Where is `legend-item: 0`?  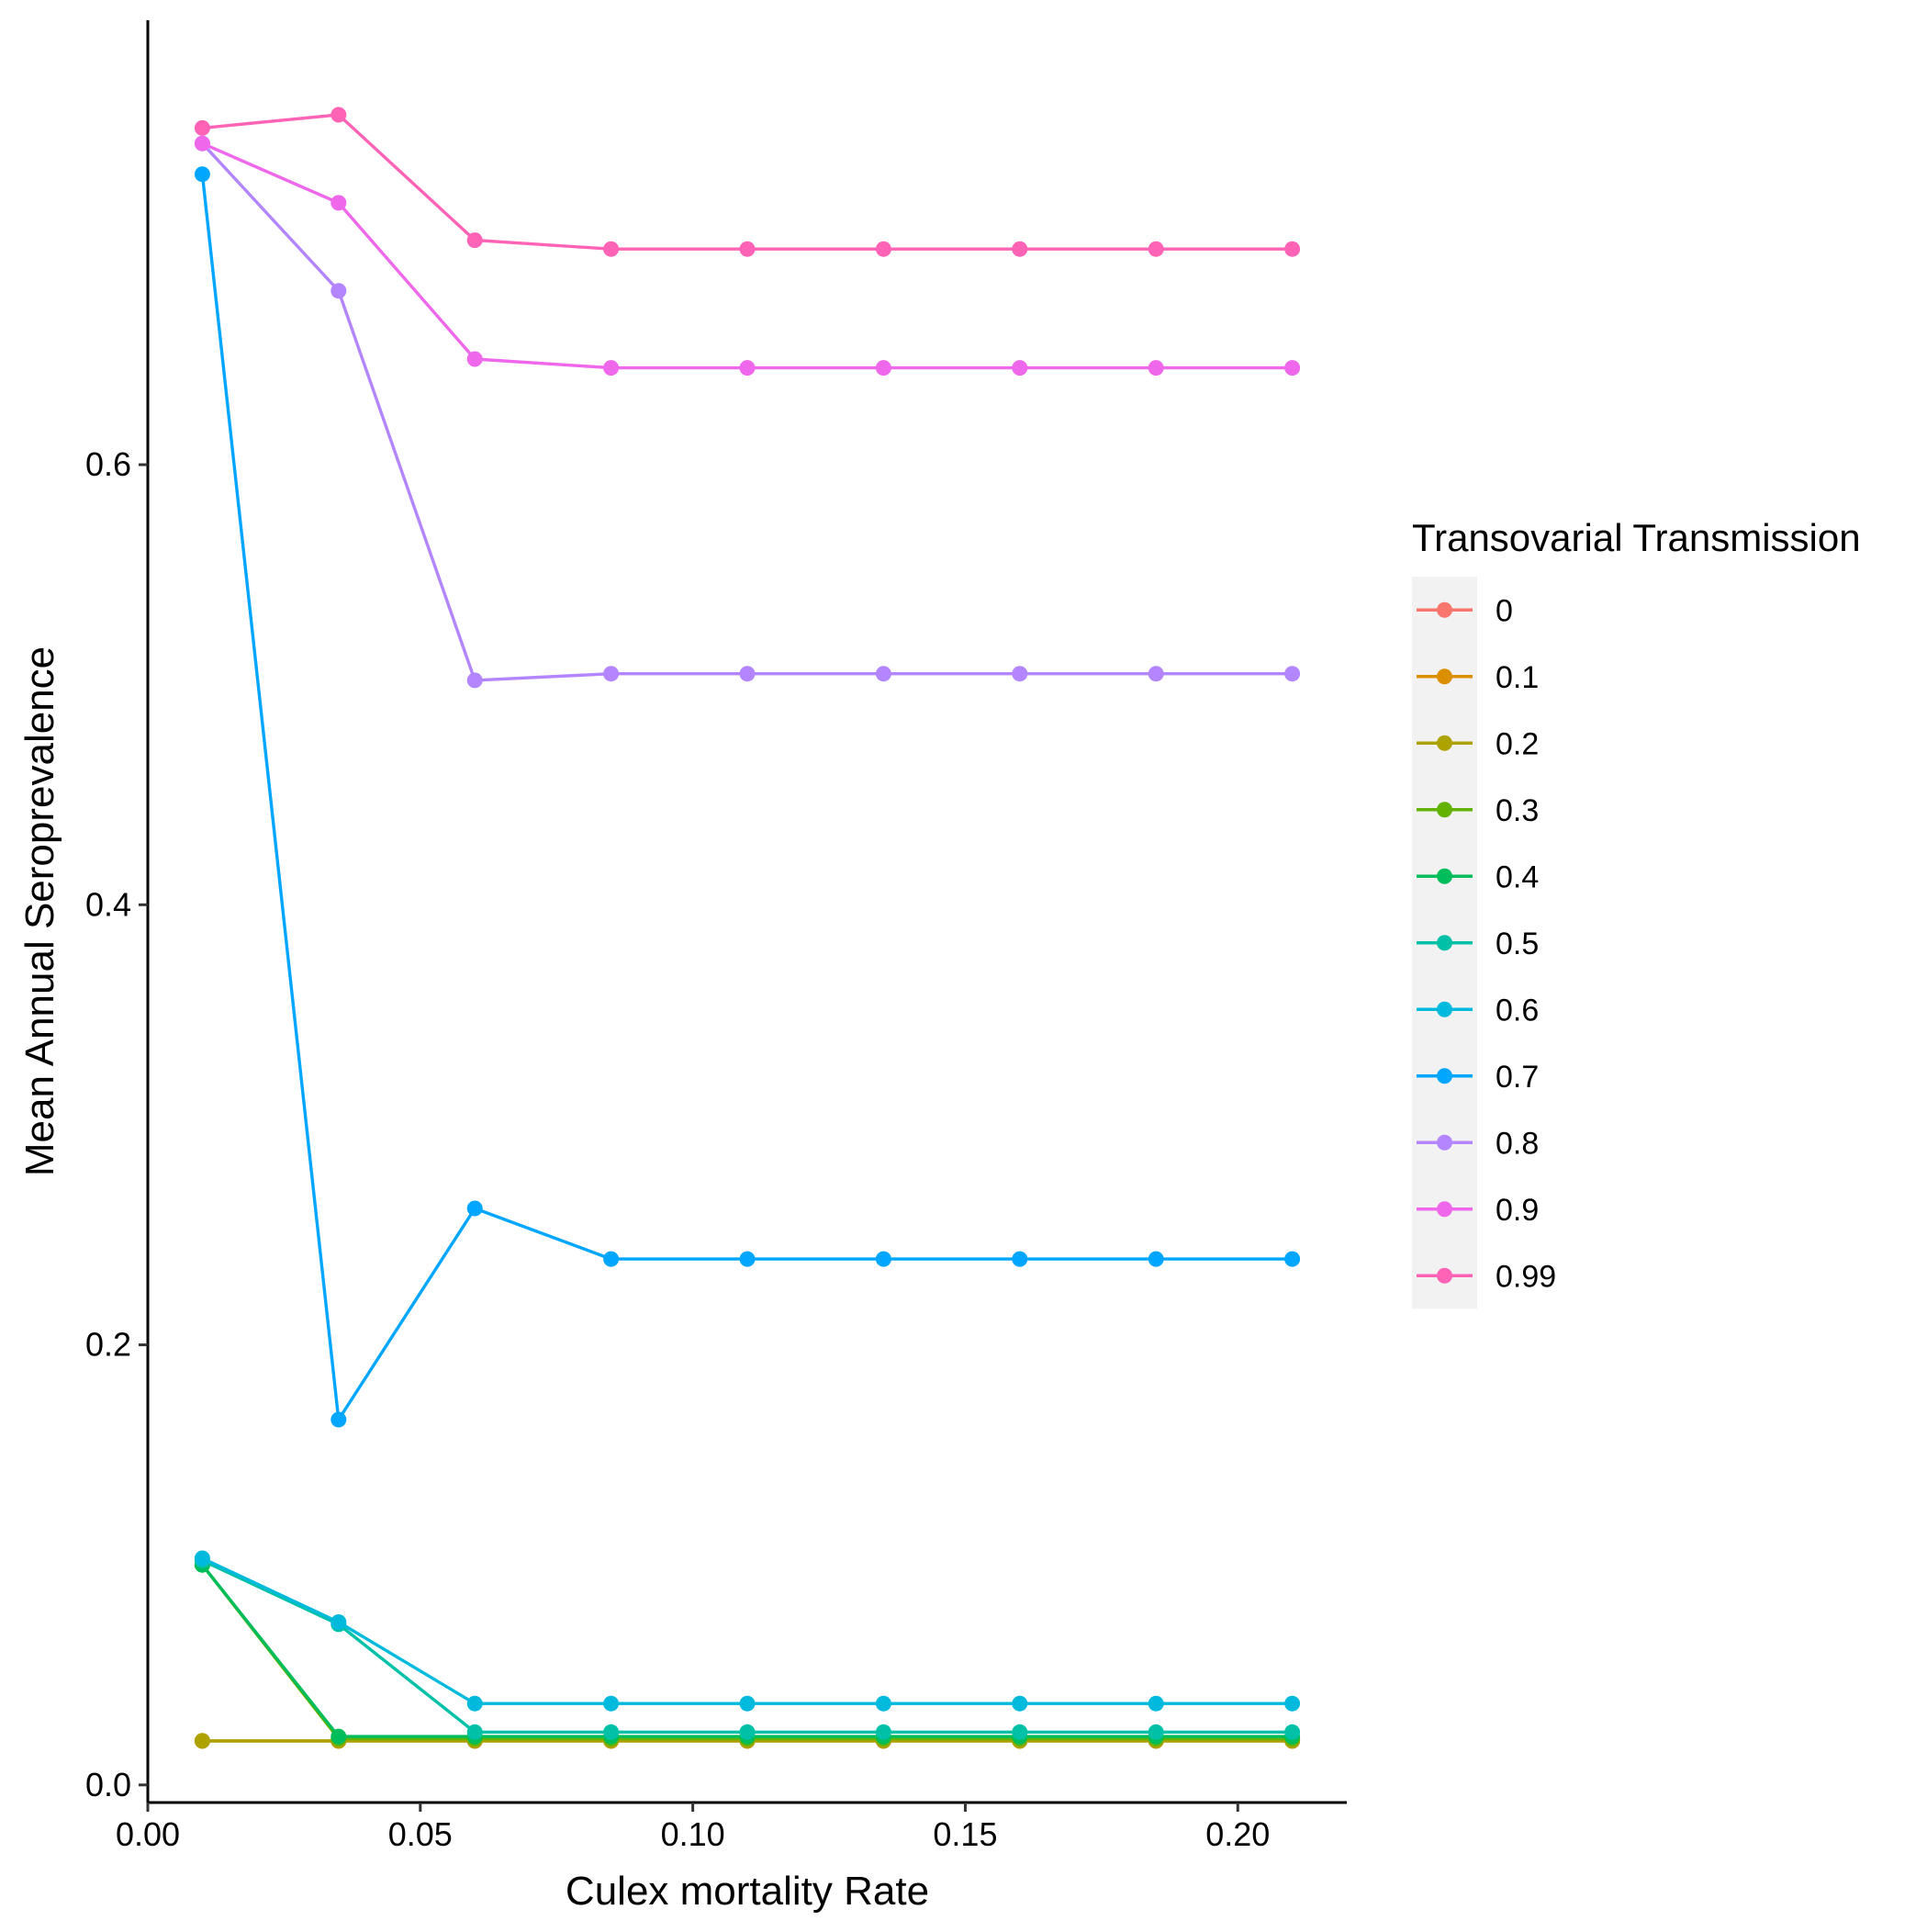 legend-item: 0 is located at coordinates (1465, 610).